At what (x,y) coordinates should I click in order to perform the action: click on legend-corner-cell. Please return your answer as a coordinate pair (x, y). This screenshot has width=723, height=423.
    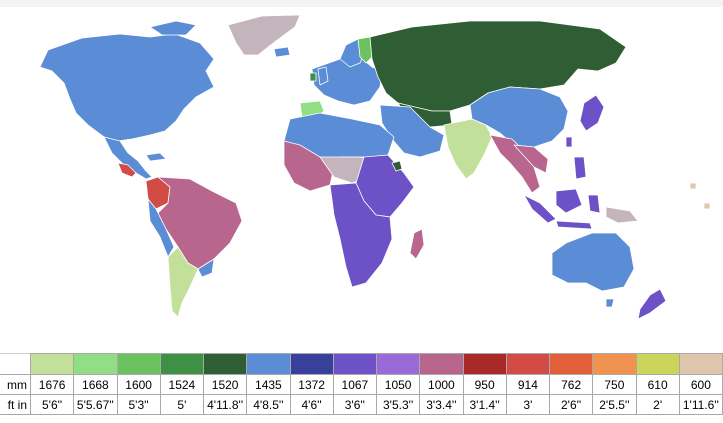
    Looking at the image, I should click on (15, 364).